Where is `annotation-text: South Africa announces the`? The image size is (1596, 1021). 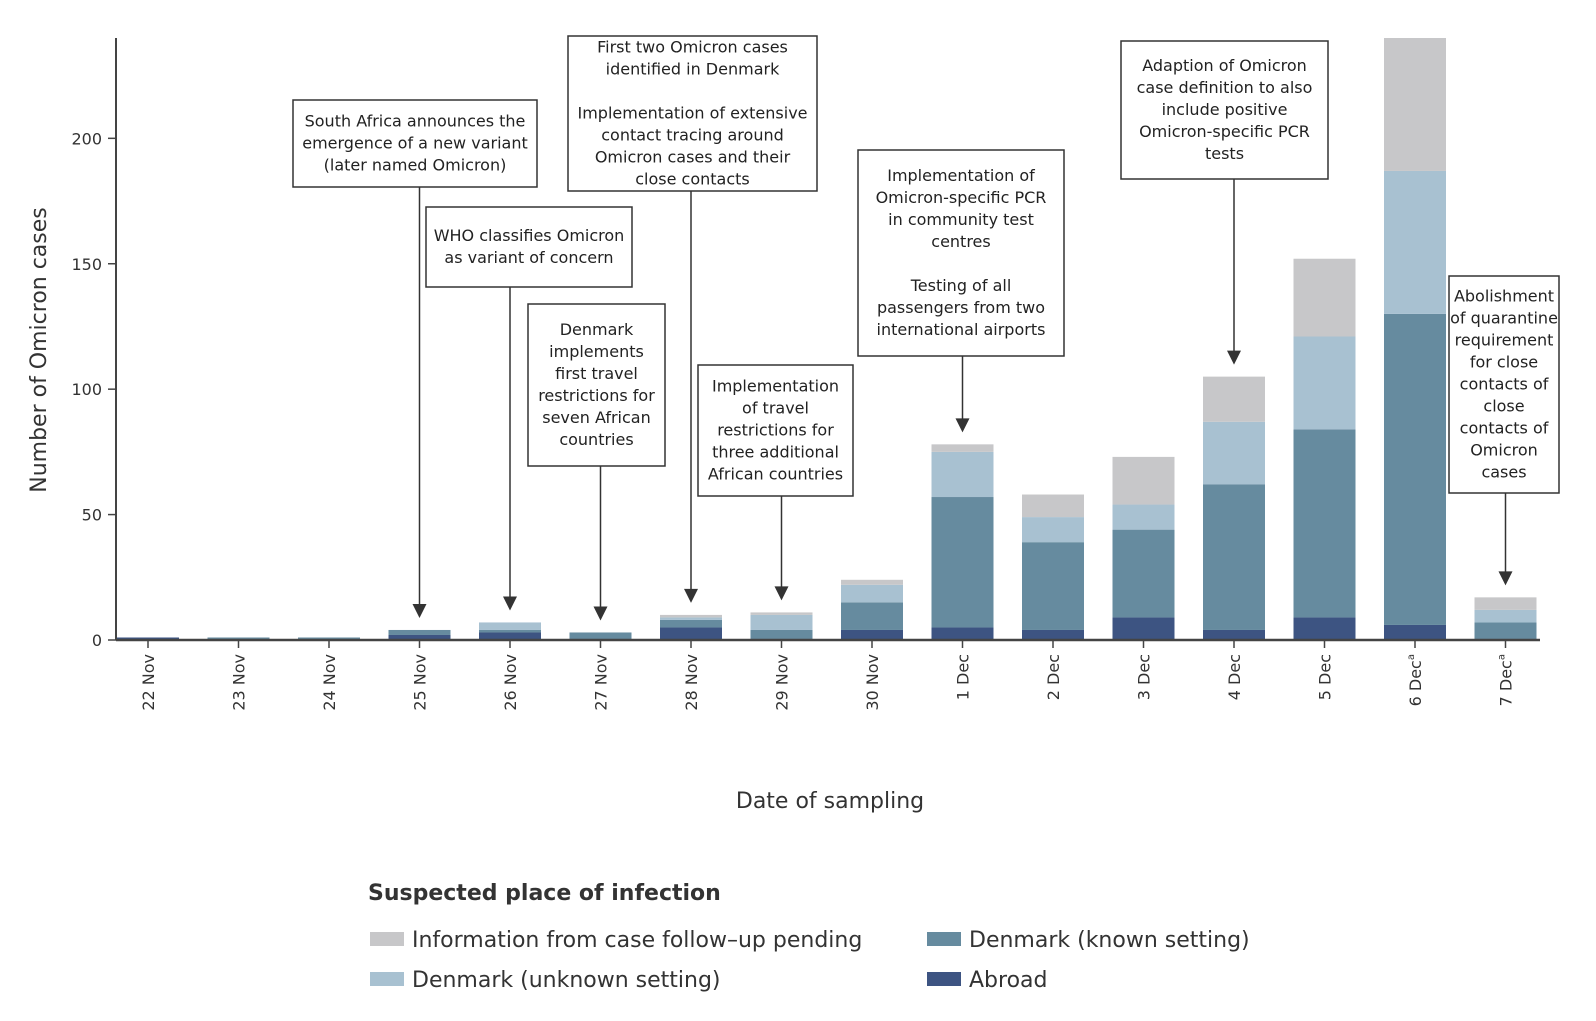 annotation-text: South Africa announces the is located at coordinates (415, 121).